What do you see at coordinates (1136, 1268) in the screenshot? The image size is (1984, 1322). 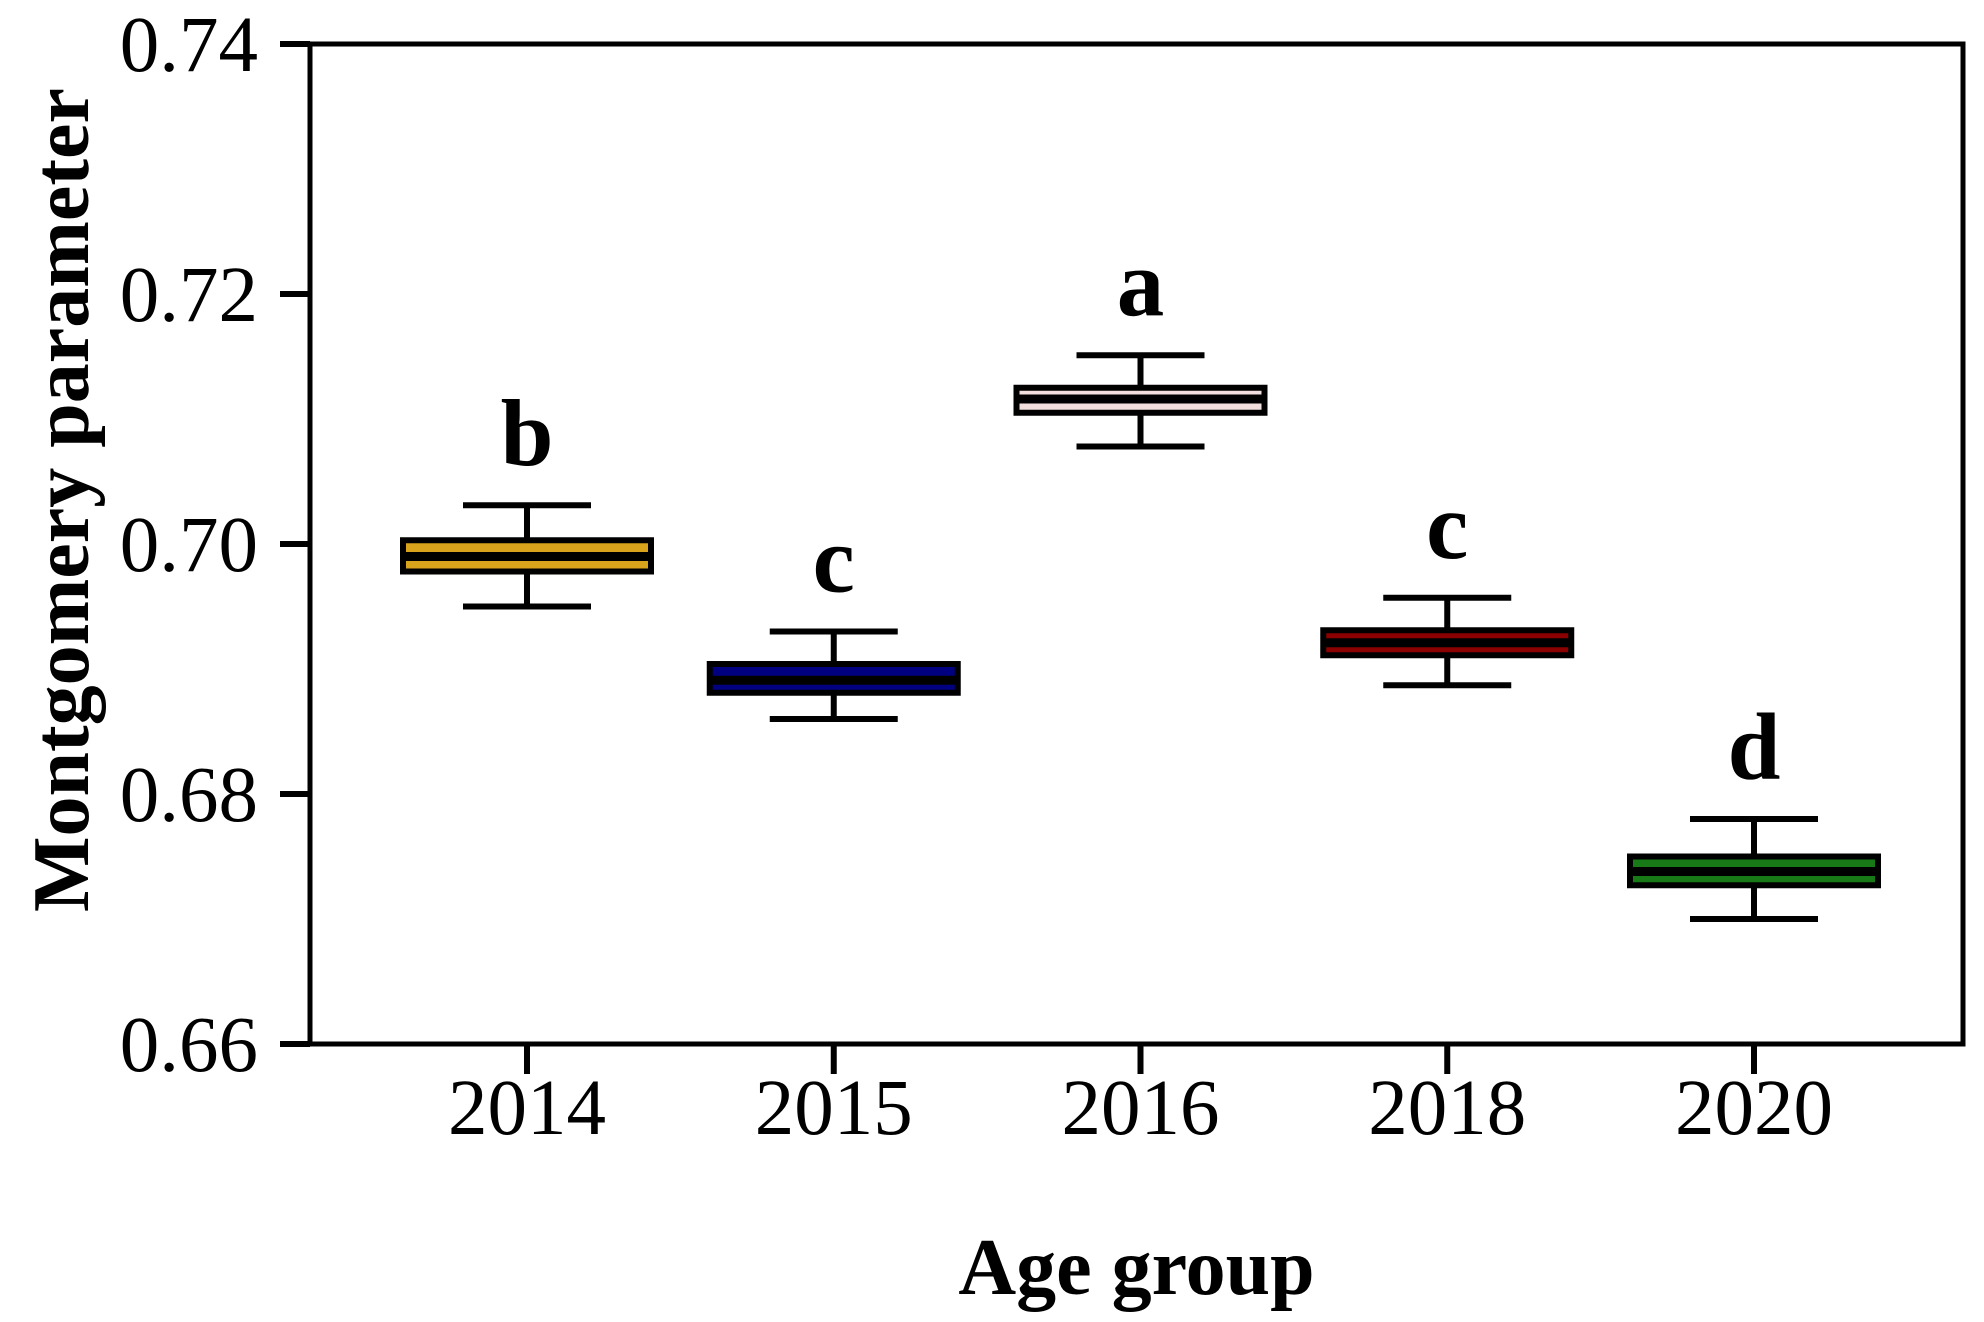 I see `x-axis-title: Age group` at bounding box center [1136, 1268].